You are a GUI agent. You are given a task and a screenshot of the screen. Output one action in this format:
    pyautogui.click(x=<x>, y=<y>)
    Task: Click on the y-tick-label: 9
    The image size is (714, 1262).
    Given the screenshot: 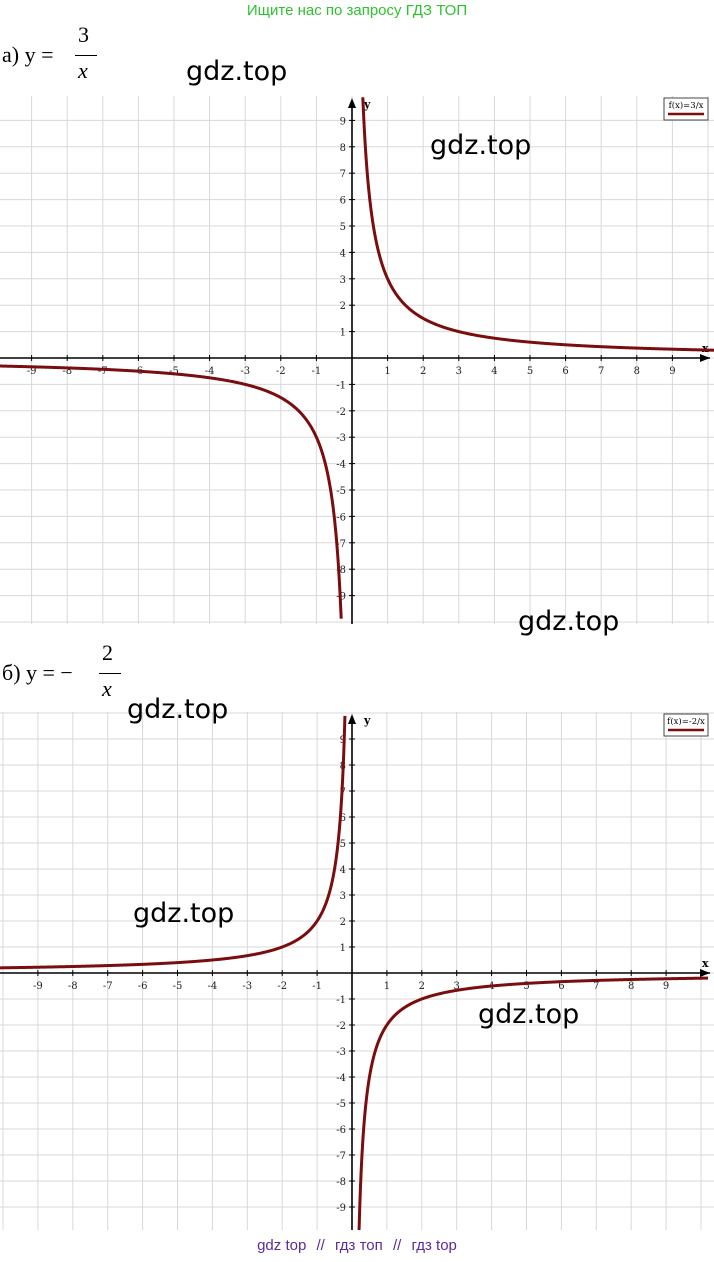 What is the action you would take?
    pyautogui.click(x=343, y=121)
    